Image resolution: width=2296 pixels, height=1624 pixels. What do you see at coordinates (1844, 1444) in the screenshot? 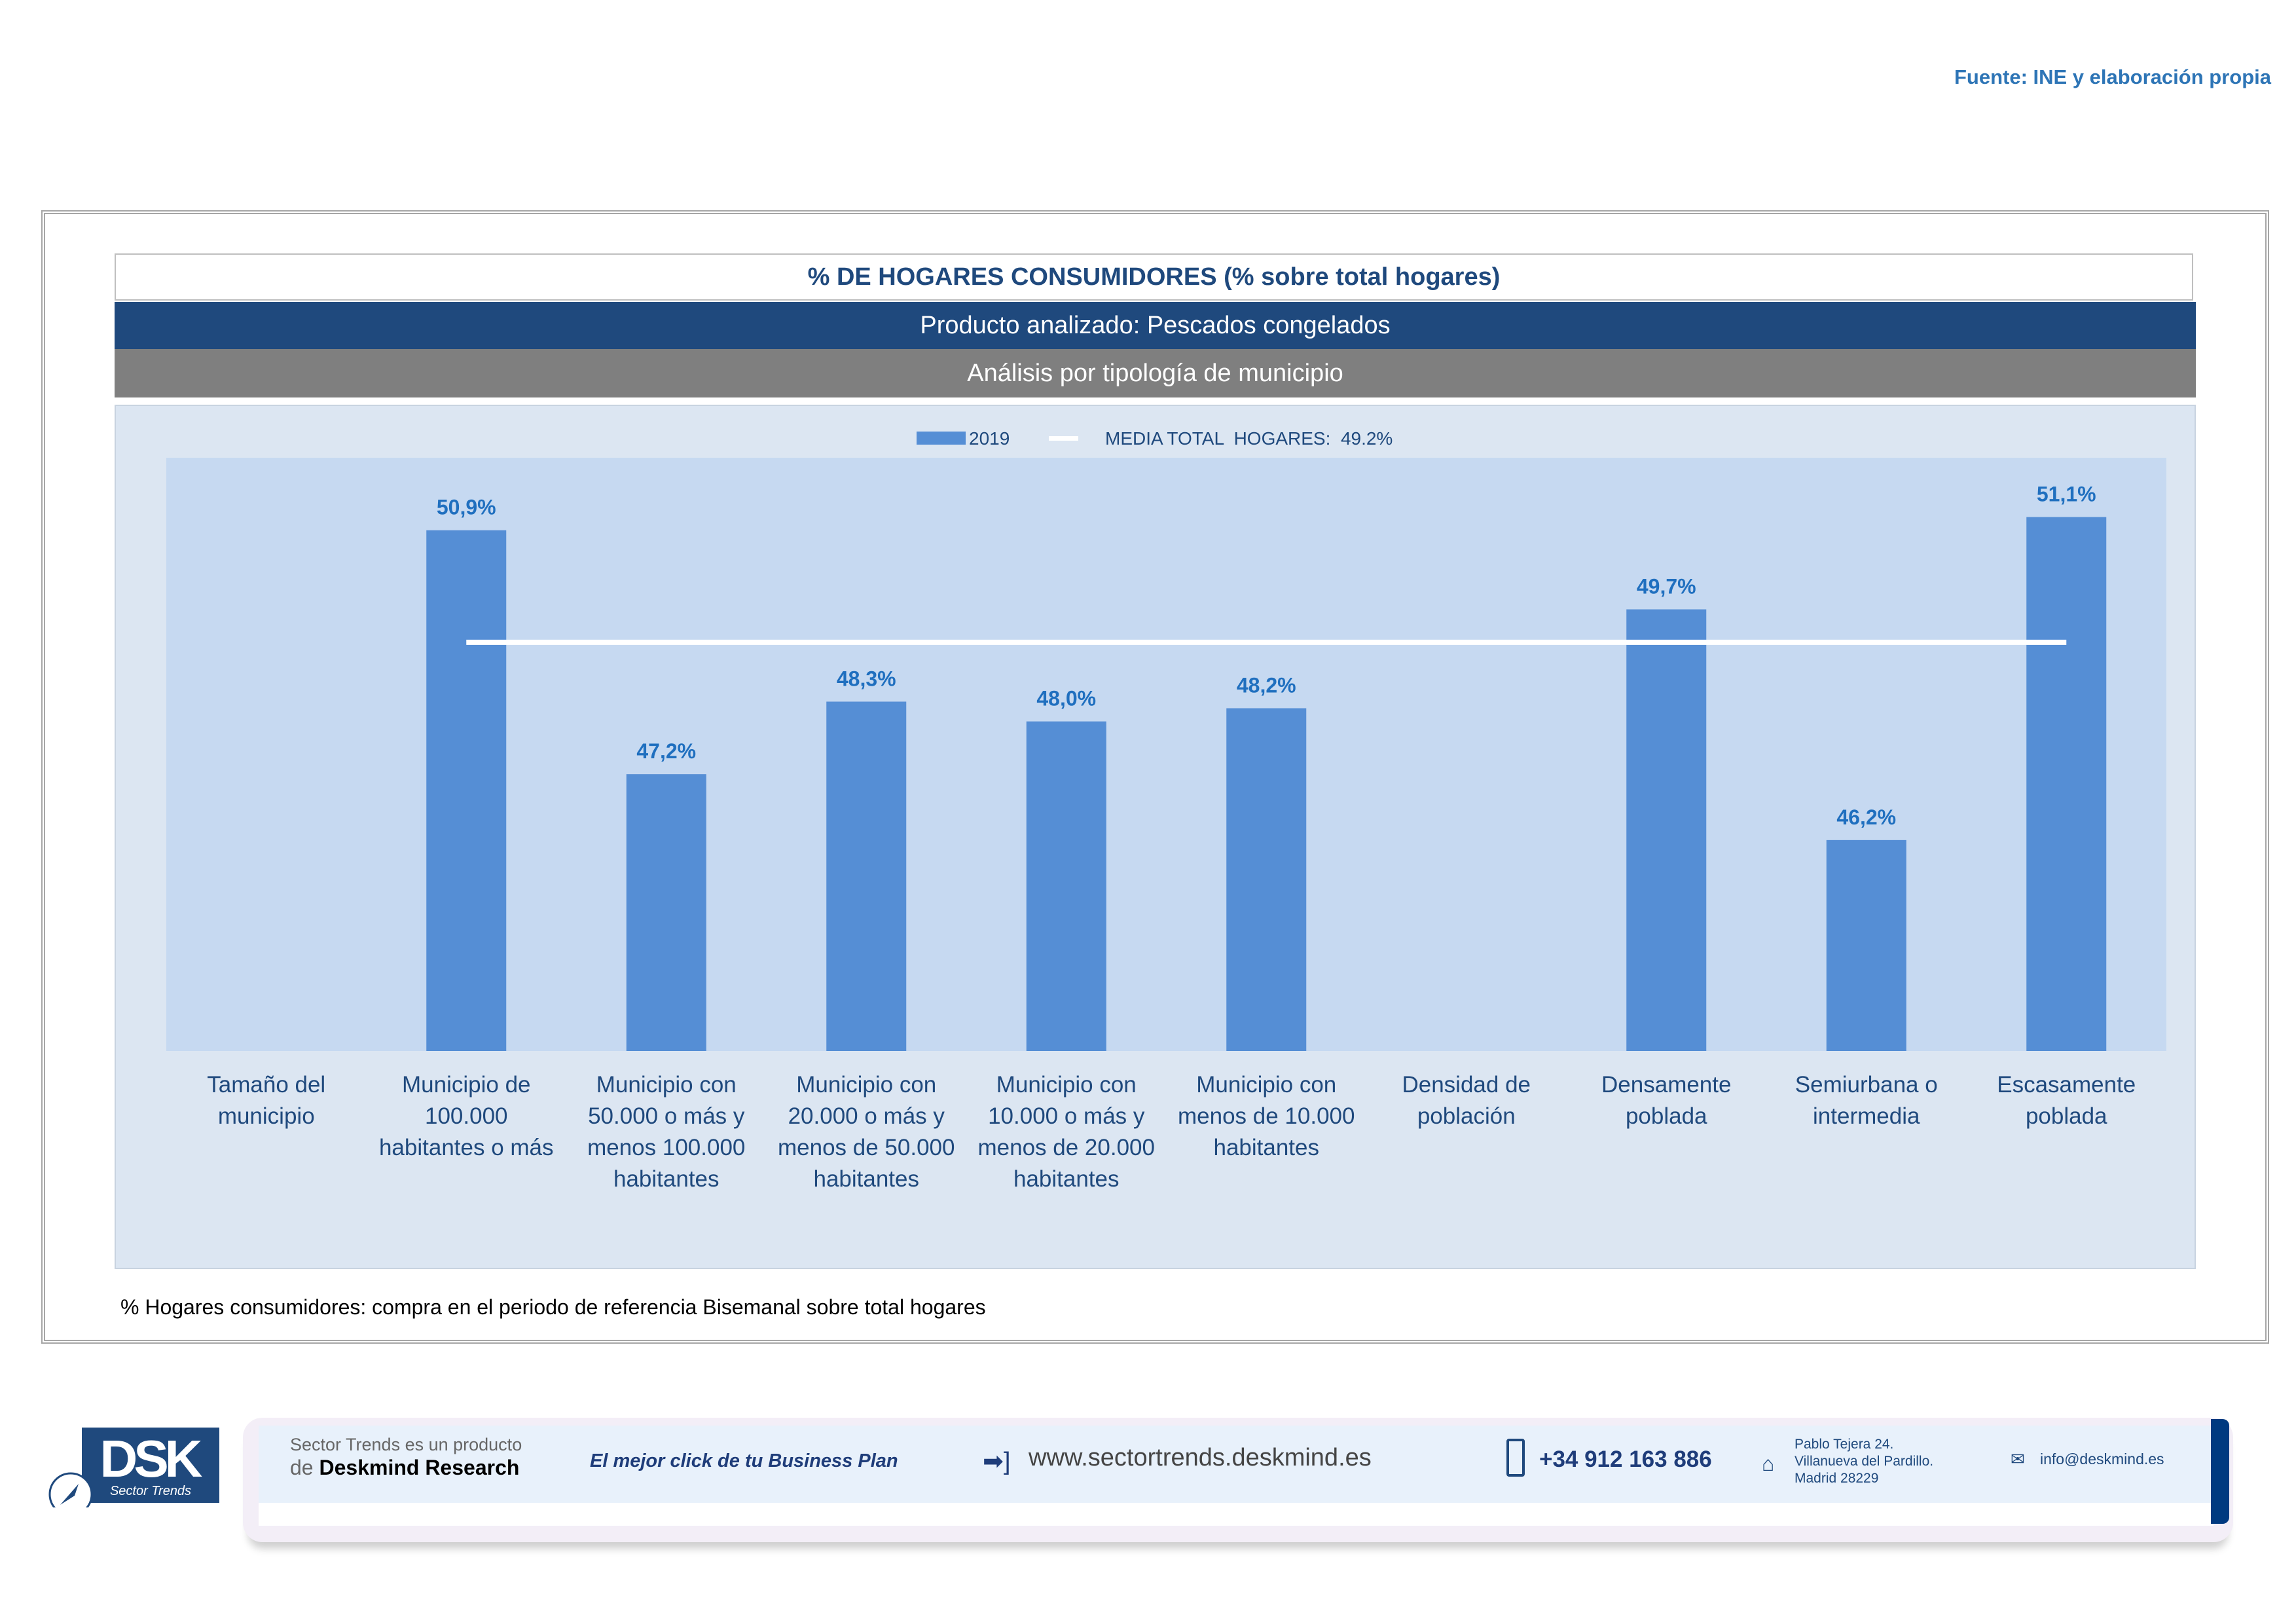
I see `address-line: Pablo Tejera 24.` at bounding box center [1844, 1444].